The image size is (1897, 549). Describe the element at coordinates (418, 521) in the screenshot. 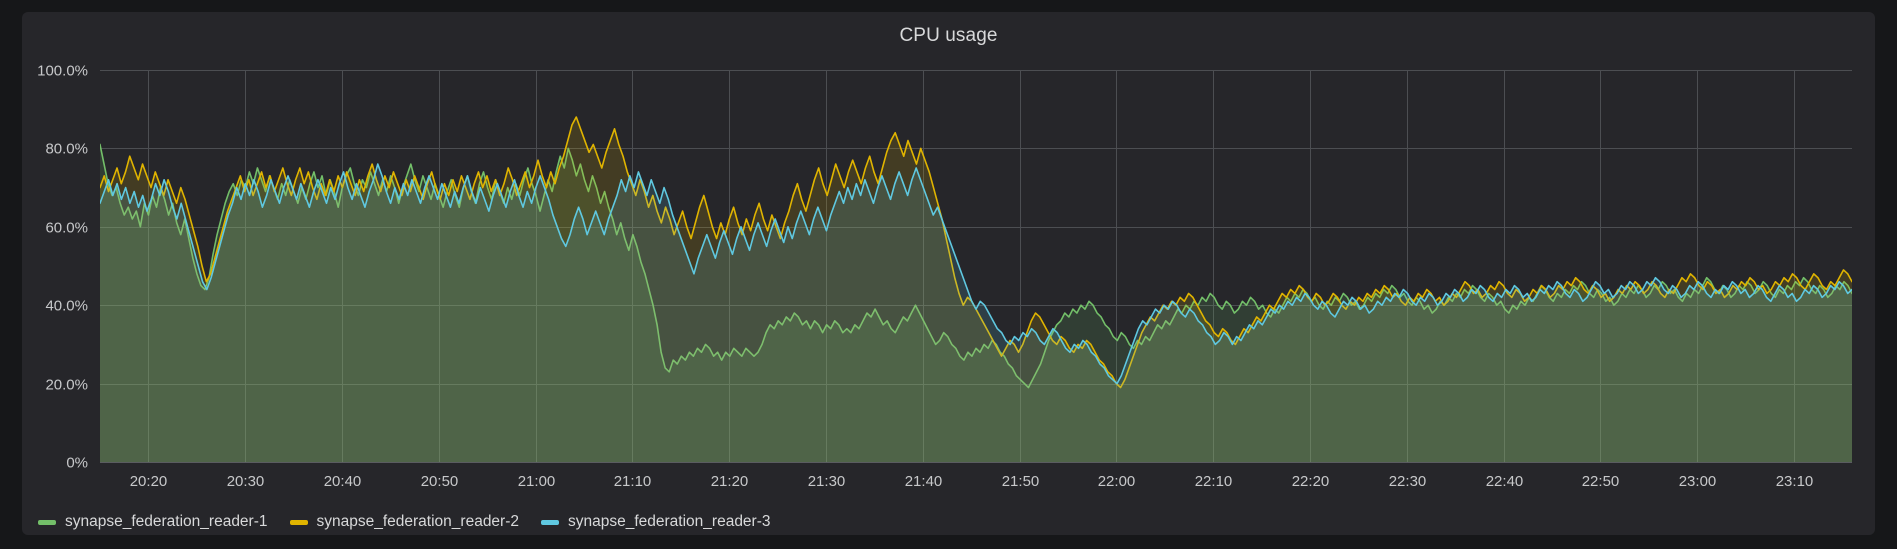

I see `legend-item-label: synapse_federation_reader-2` at that location.